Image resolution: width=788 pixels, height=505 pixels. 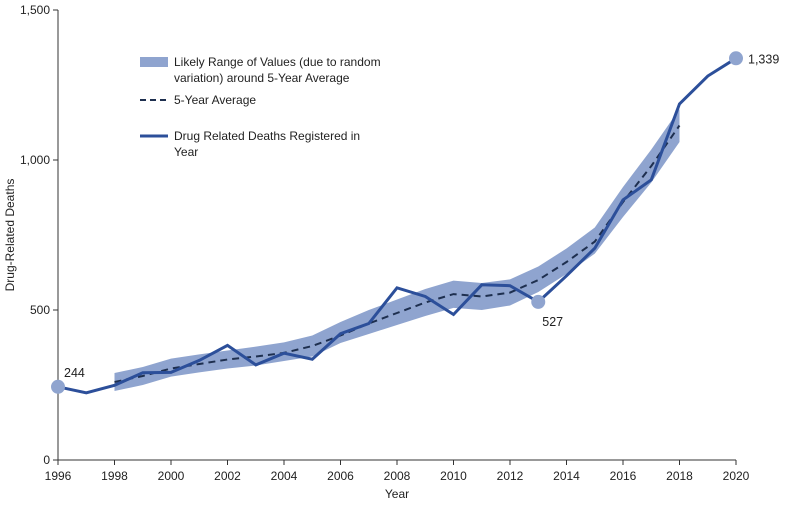 I want to click on y-tick-label: 0, so click(x=46, y=460).